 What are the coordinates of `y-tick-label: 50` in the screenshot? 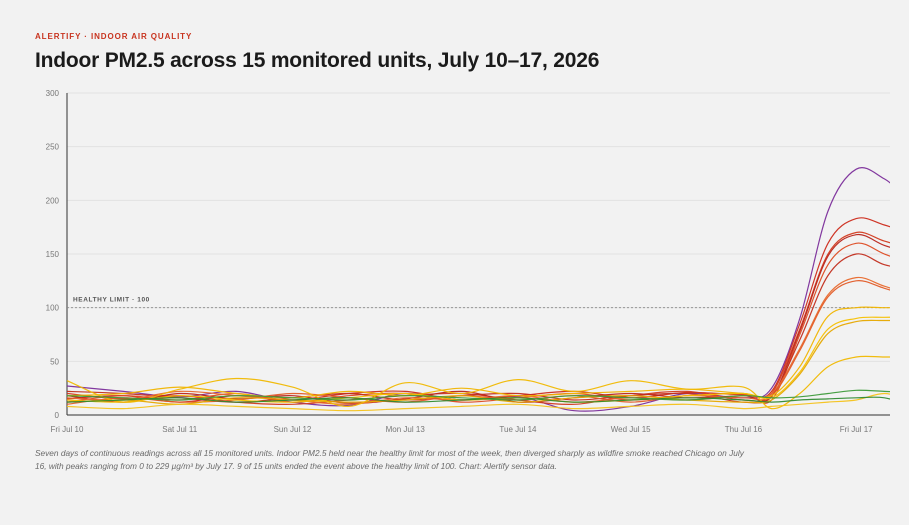 It's located at (54, 361).